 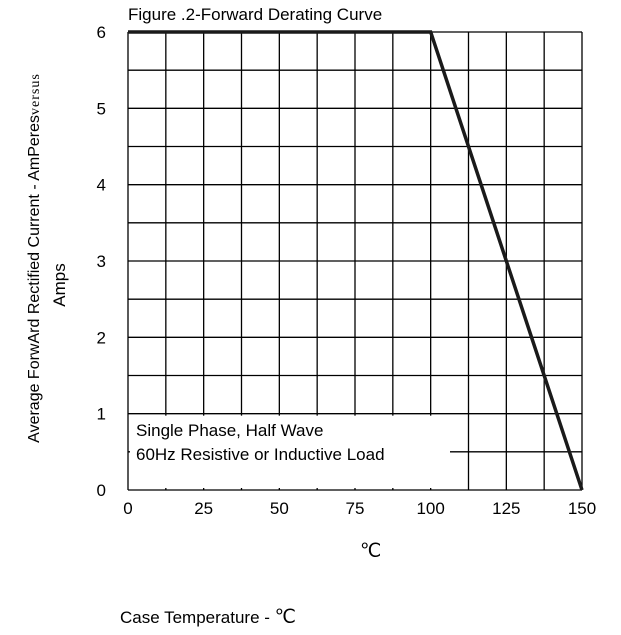 I want to click on x-tick-label: 150, so click(x=582, y=508).